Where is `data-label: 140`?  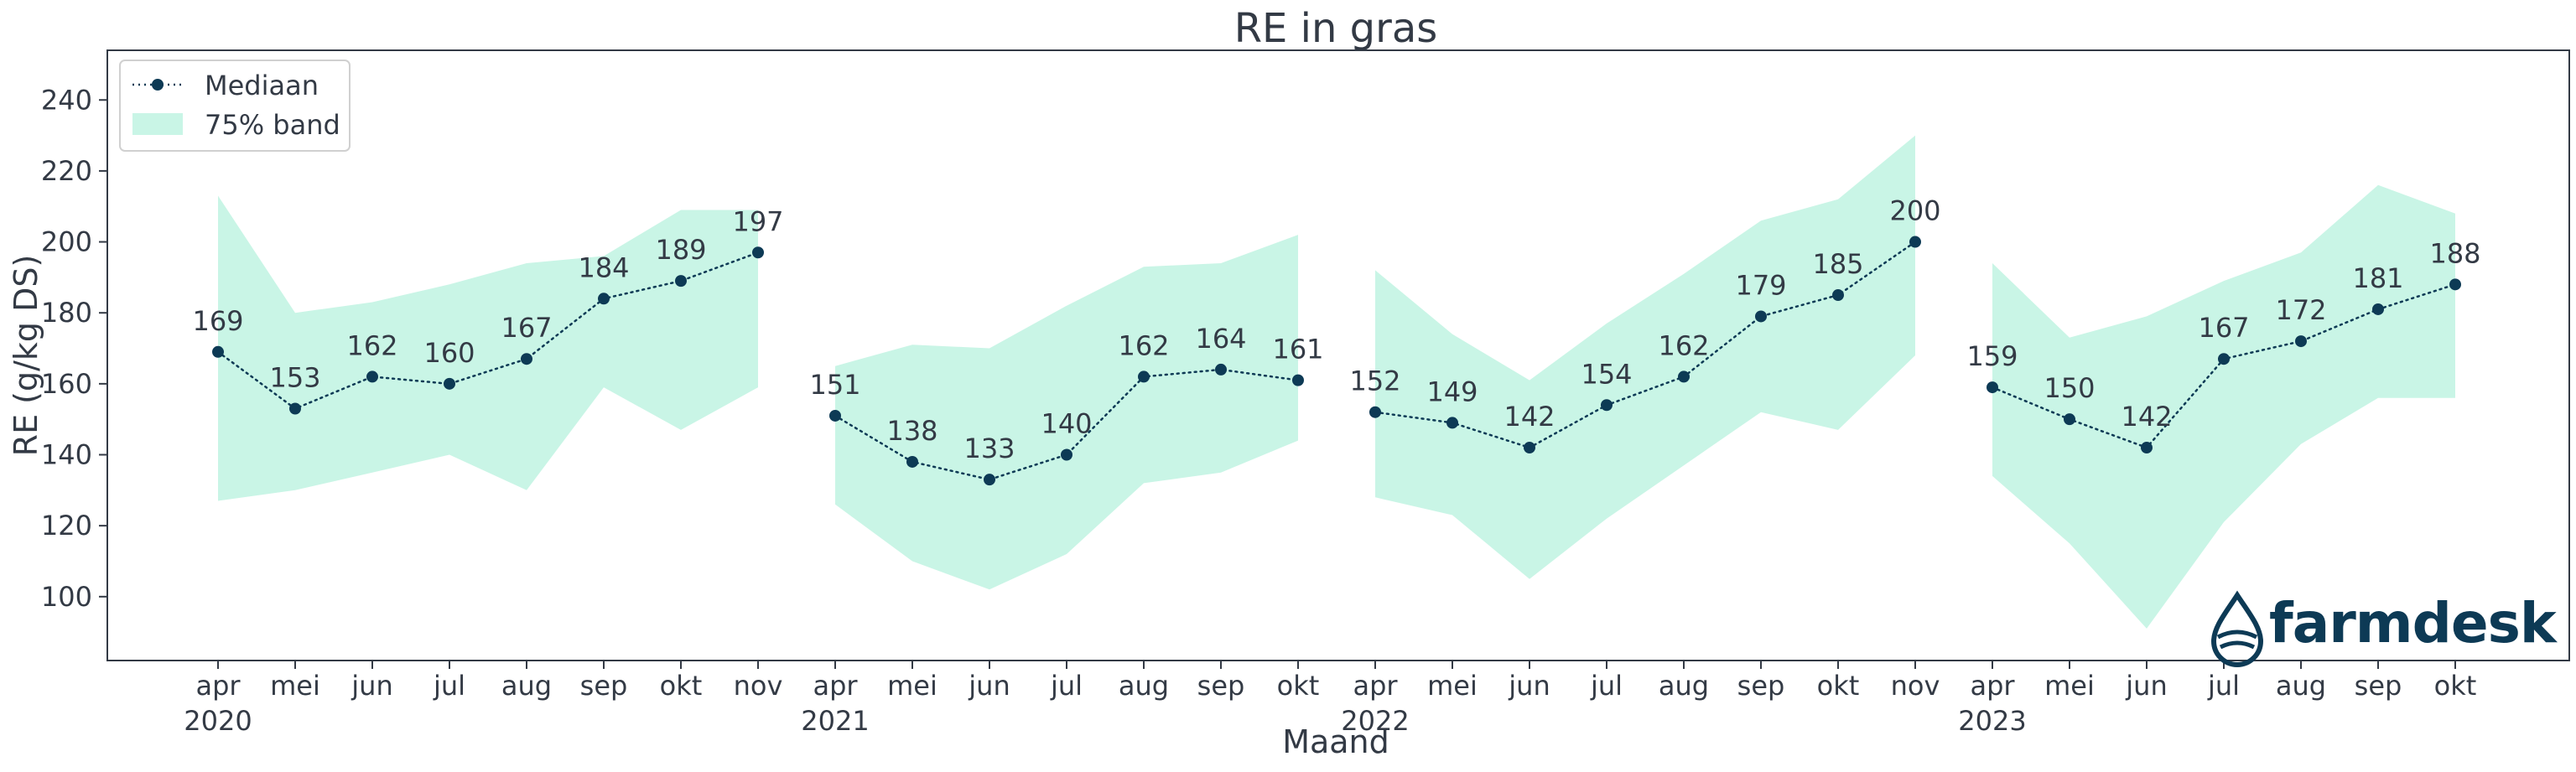 data-label: 140 is located at coordinates (1066, 424).